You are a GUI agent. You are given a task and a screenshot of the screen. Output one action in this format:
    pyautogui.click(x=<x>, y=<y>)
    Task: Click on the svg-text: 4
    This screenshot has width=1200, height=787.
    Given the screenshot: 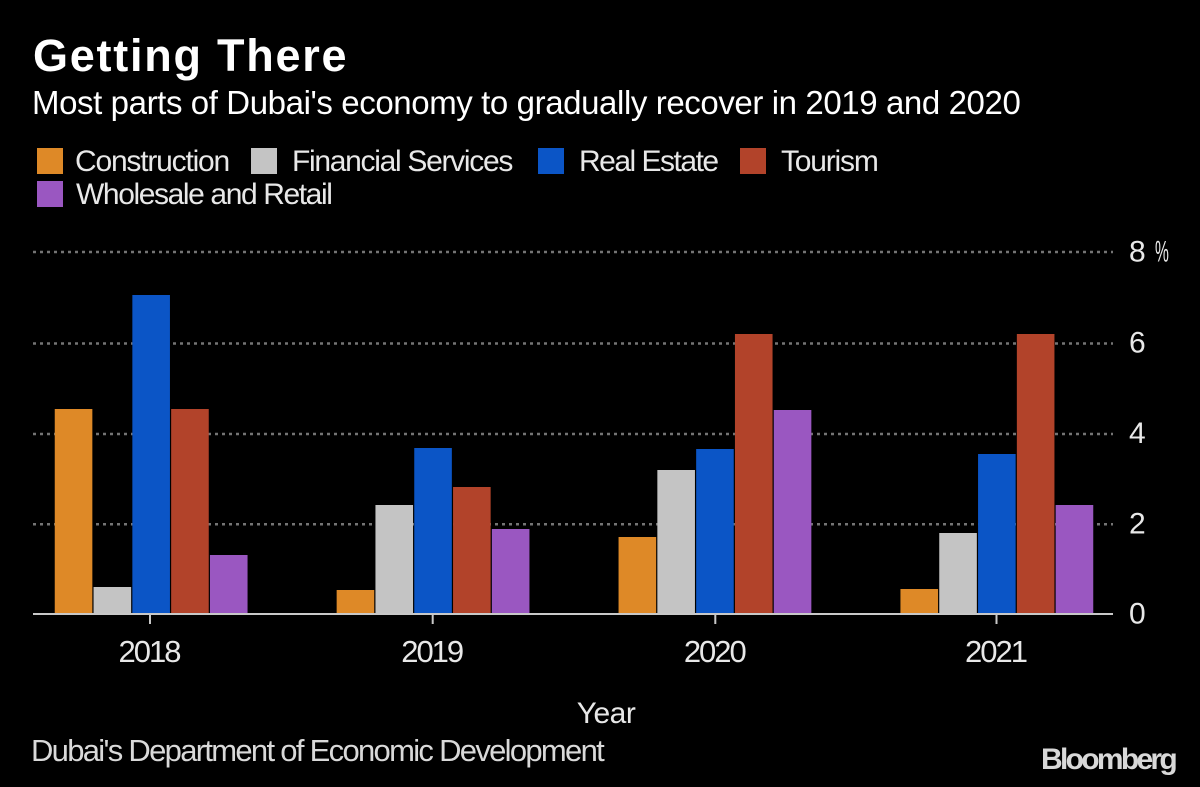 What is the action you would take?
    pyautogui.click(x=1137, y=433)
    